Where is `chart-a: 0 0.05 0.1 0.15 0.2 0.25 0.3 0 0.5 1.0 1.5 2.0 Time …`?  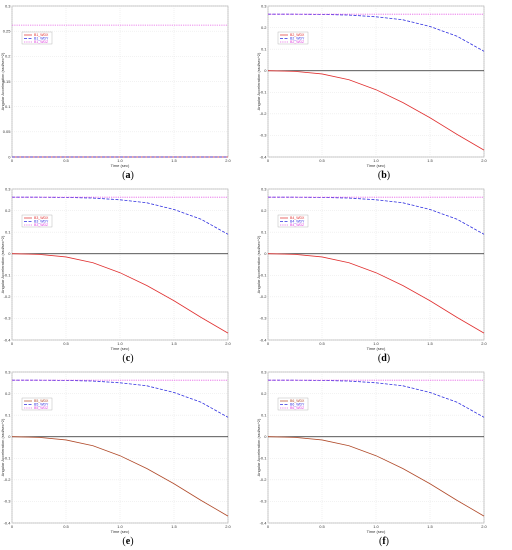
chart-a: 0 0.05 0.1 0.15 0.2 0.25 0.3 0 0.5 1.0 1.5 2.0 Time … is located at coordinates (116, 85).